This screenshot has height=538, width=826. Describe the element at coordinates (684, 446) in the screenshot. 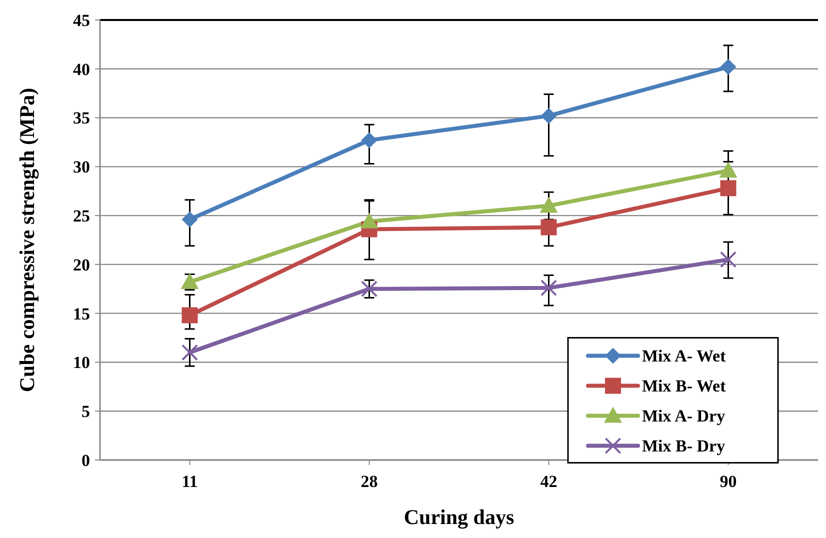

I see `legend-label: Mix B- Dry` at that location.